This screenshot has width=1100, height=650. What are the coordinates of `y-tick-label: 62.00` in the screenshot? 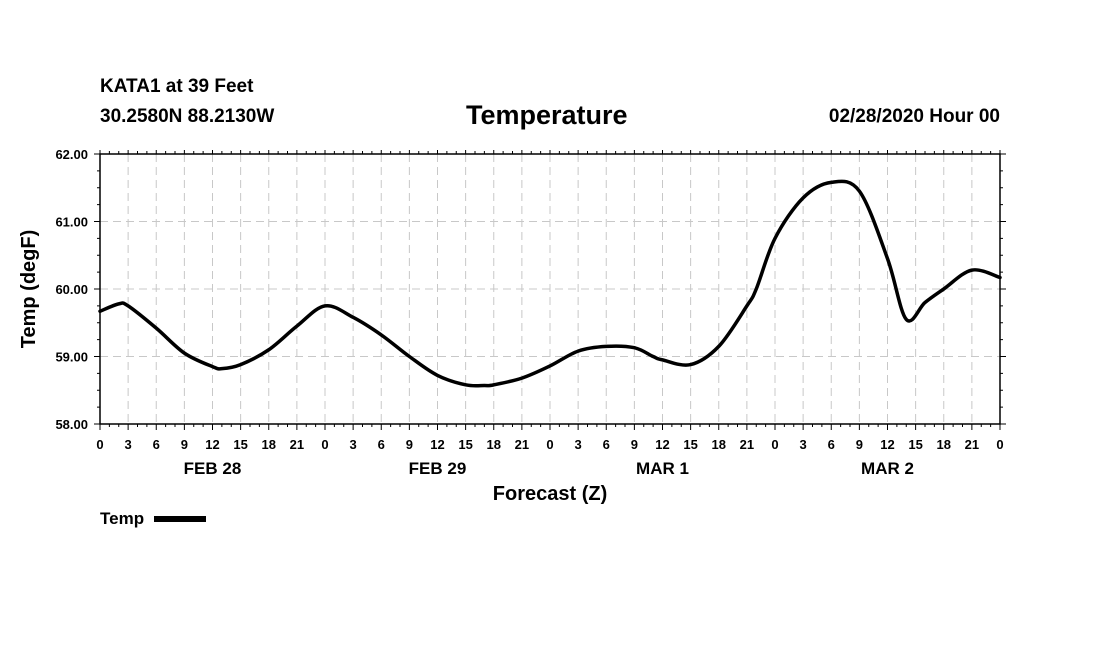 It's located at (71, 154).